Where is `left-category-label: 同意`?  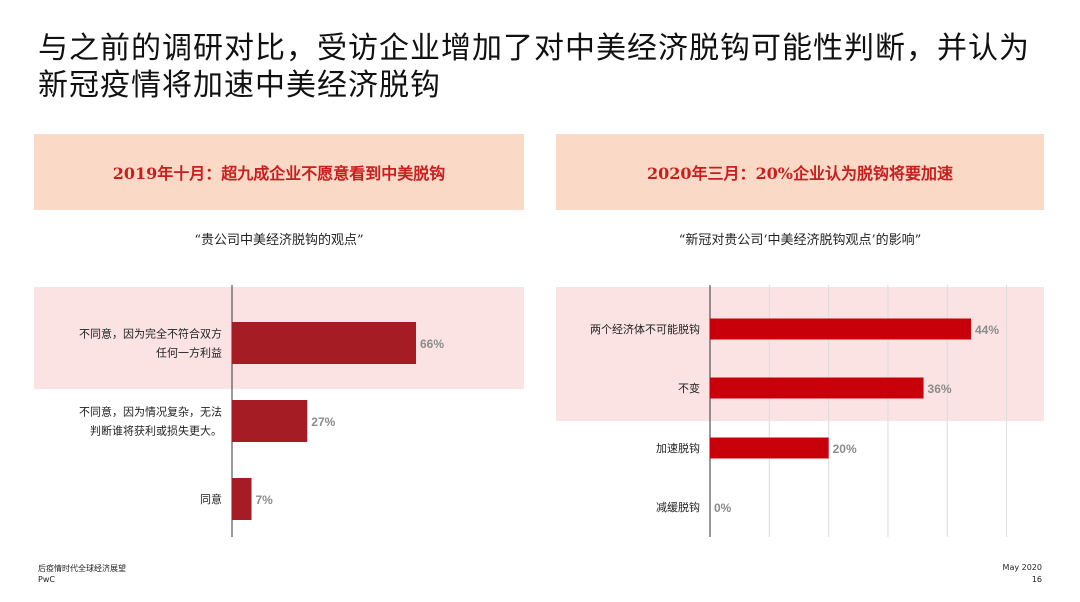
left-category-label: 同意 is located at coordinates (211, 499).